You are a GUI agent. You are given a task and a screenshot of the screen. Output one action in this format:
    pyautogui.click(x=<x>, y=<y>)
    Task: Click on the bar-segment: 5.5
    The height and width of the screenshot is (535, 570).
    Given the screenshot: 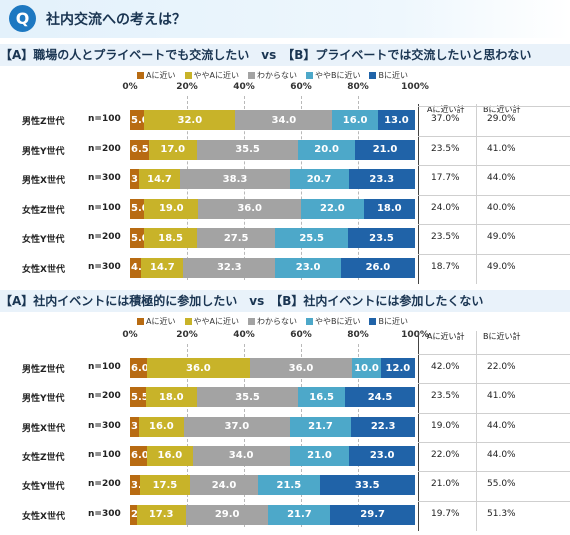 What is the action you would take?
    pyautogui.click(x=138, y=397)
    